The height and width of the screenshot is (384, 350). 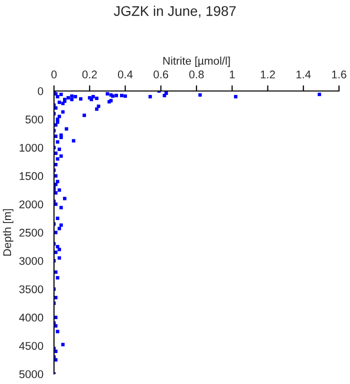 I want to click on x-tick-label: 0.8, so click(x=196, y=74).